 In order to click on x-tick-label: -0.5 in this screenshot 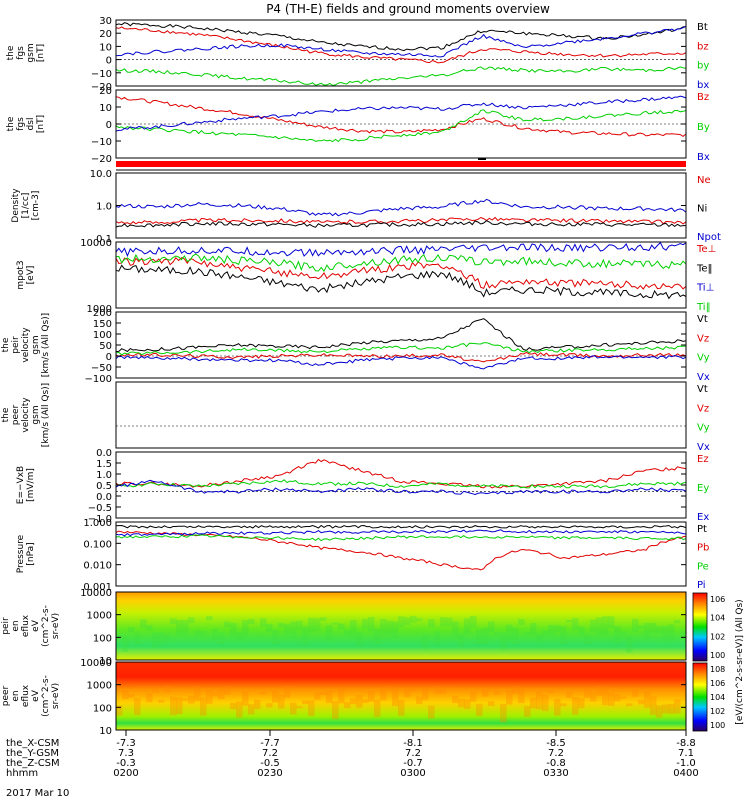, I will do `click(270, 763)`.